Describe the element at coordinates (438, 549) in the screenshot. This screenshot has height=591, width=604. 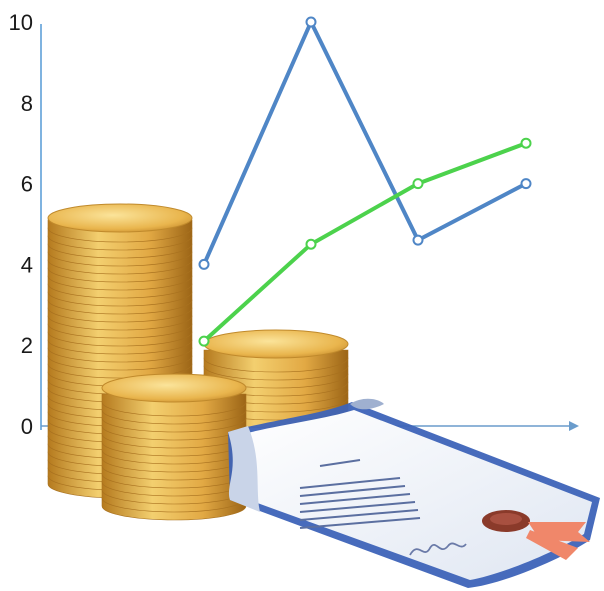
I see `signature-icon` at that location.